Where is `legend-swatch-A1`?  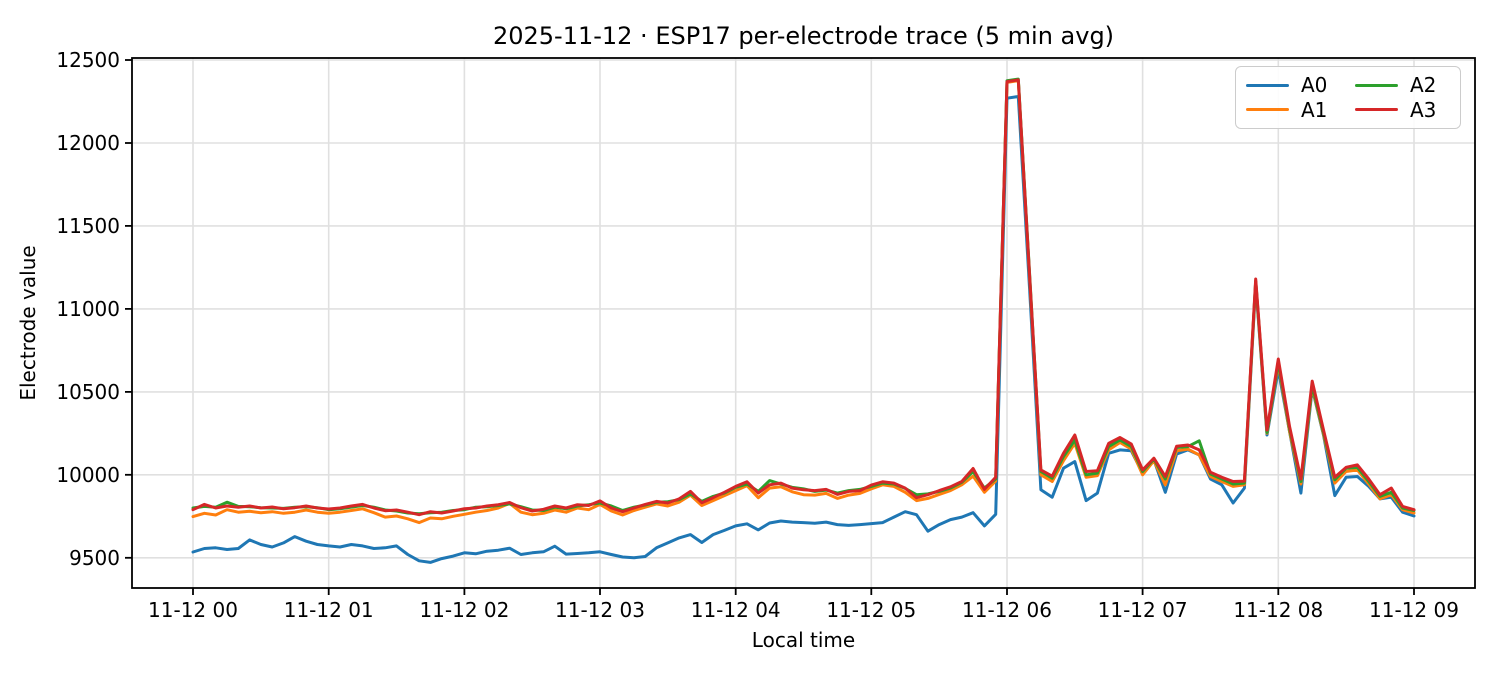
legend-swatch-A1 is located at coordinates (1267, 110).